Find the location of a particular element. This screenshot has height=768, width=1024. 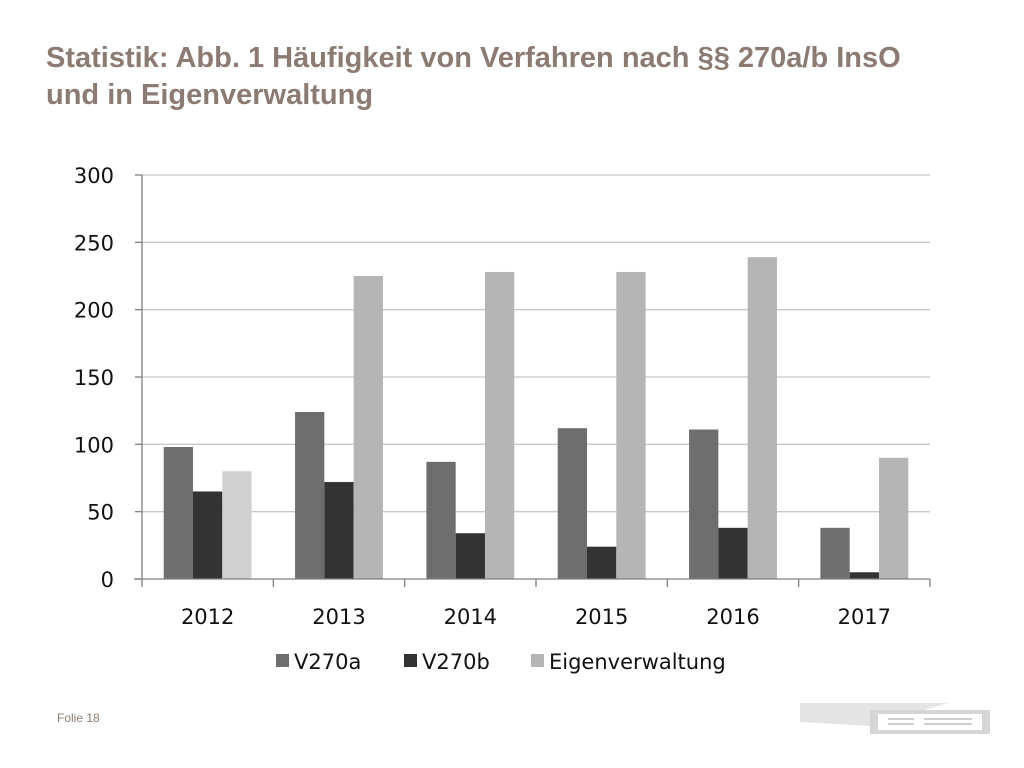

y-tick-label: 200 is located at coordinates (94, 311).